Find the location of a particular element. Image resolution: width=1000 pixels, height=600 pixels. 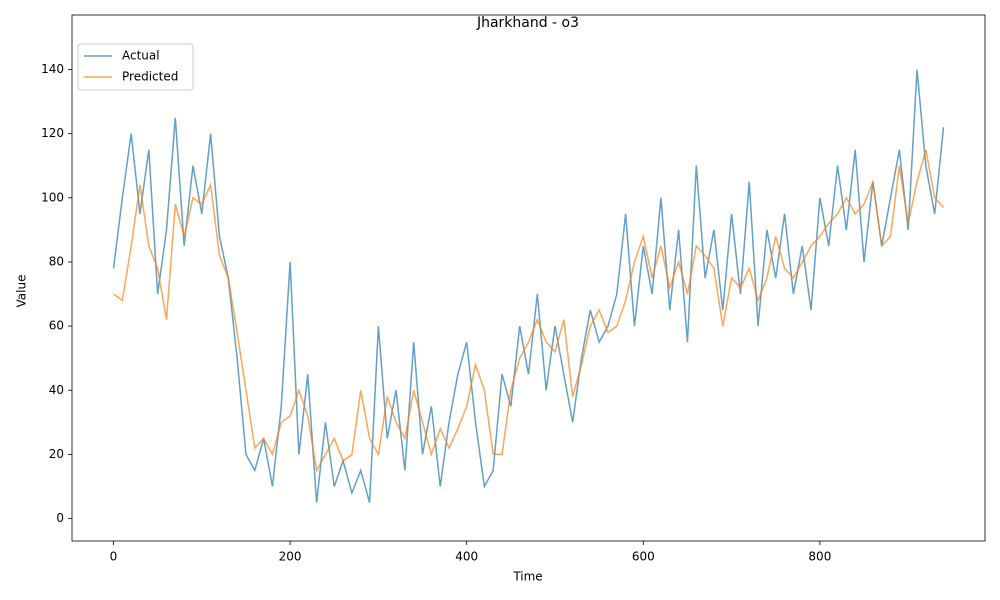

x-tick-label: 600 is located at coordinates (643, 557).